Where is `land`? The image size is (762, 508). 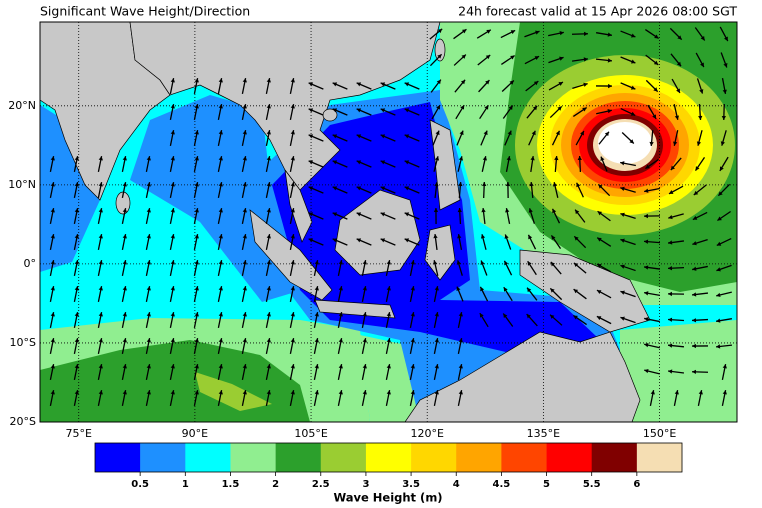
land is located at coordinates (291, 255).